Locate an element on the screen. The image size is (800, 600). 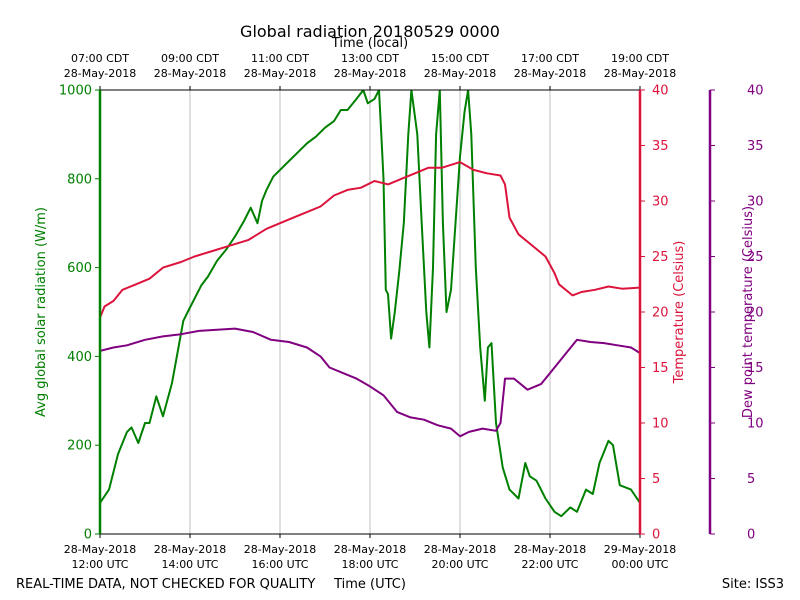
bottom-tick-time: 14:00 UTC is located at coordinates (189, 564).